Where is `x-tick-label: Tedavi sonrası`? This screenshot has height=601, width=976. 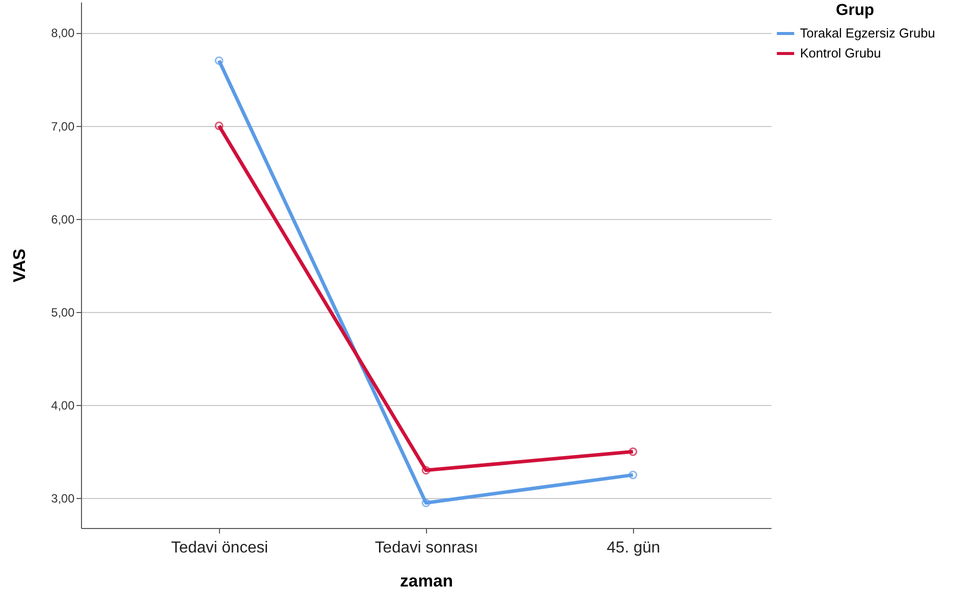
x-tick-label: Tedavi sonrası is located at coordinates (426, 548).